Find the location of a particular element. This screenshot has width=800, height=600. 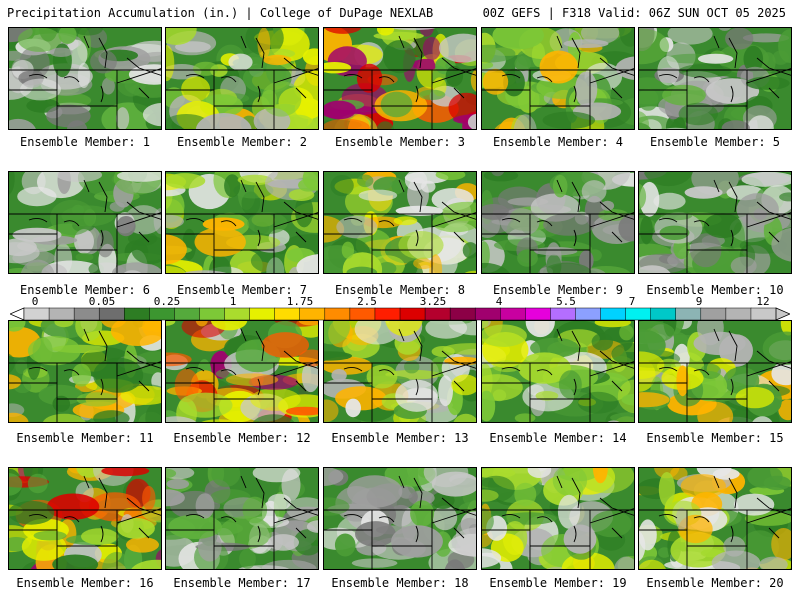

colorbar-tick-label: 7 is located at coordinates (632, 301).